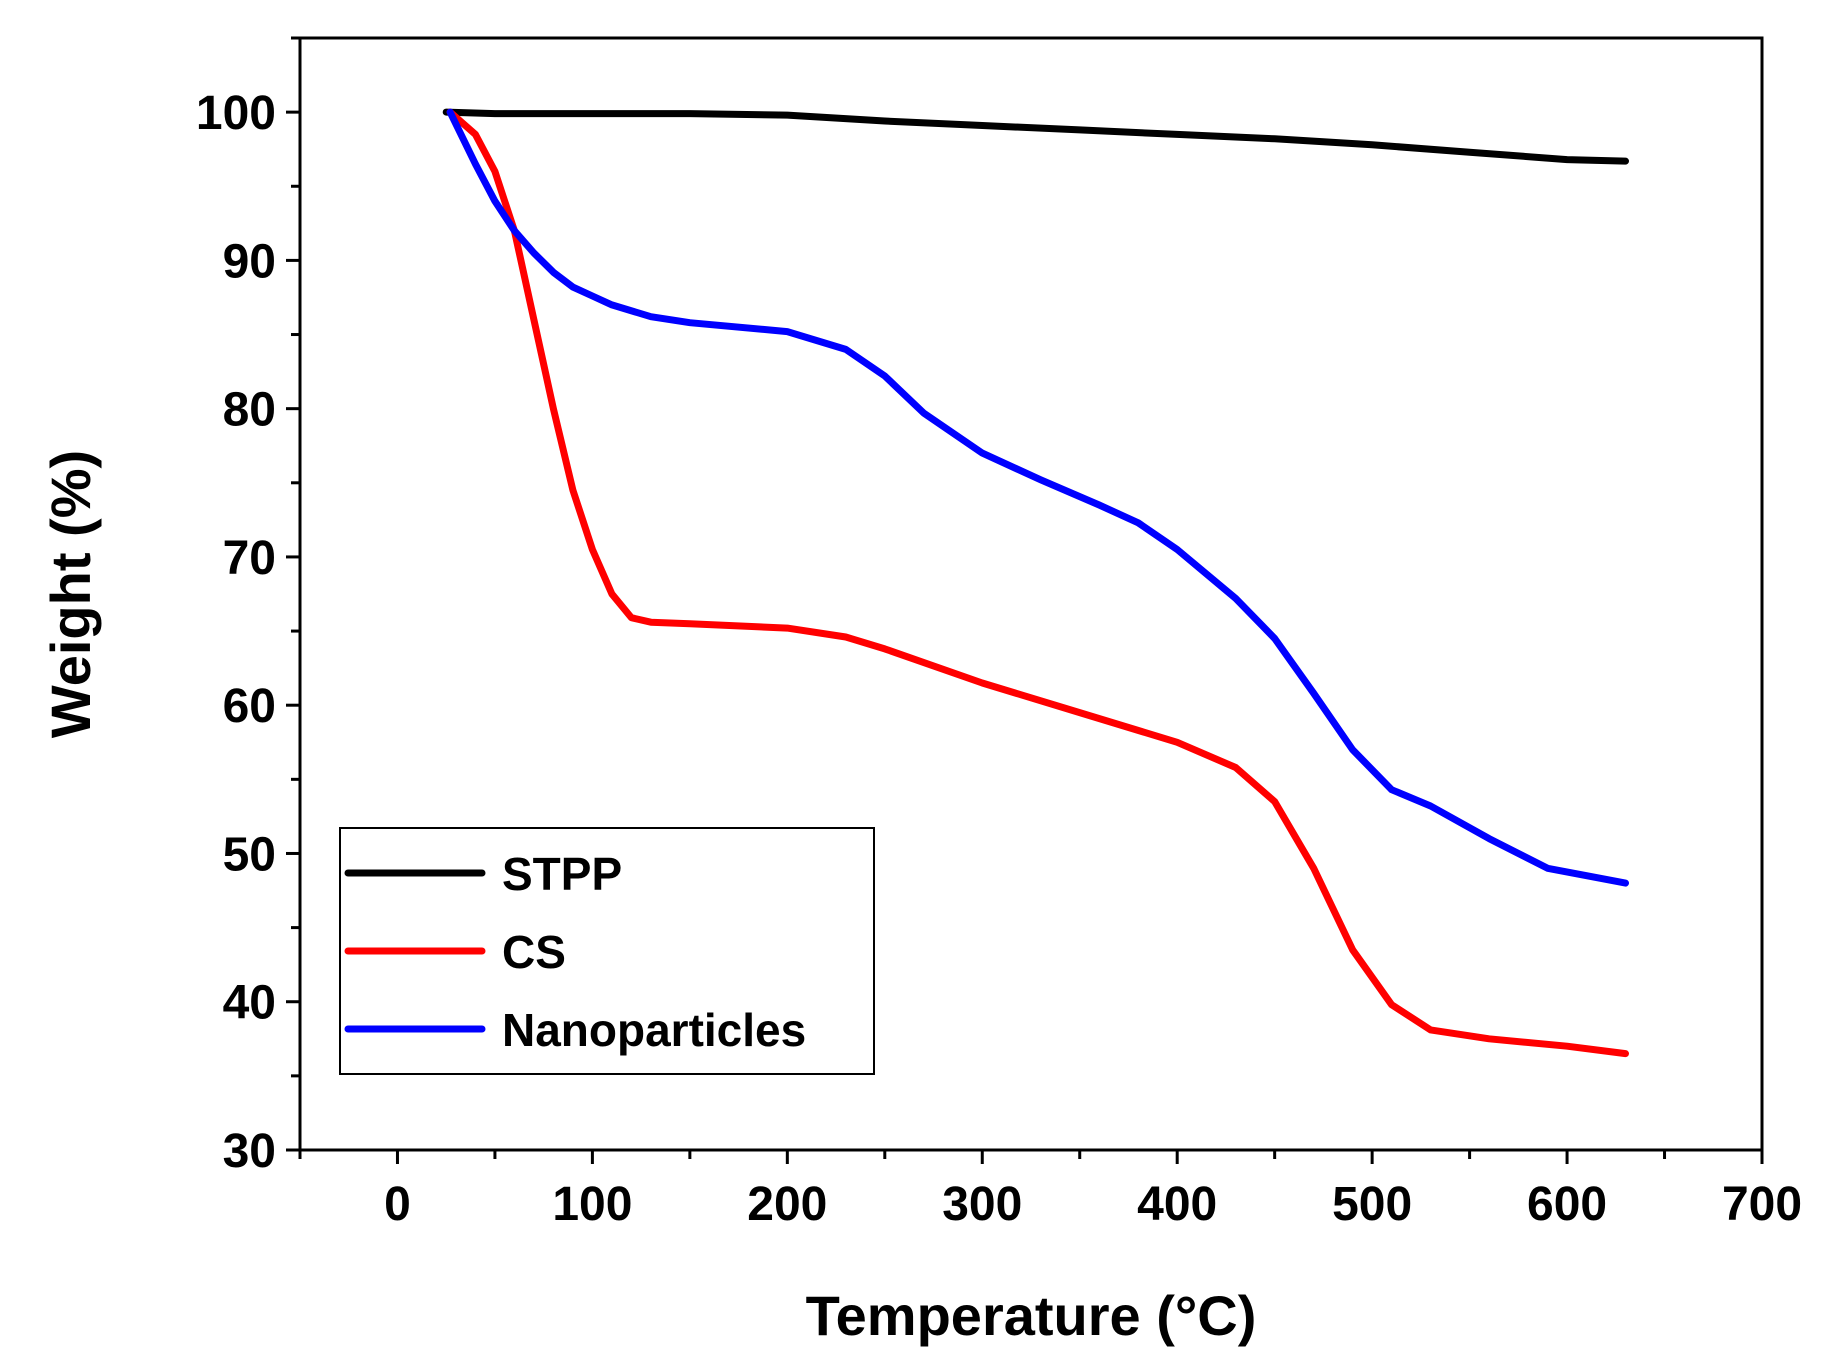  Describe the element at coordinates (1762, 1204) in the screenshot. I see `x-tick-label: 700` at that location.